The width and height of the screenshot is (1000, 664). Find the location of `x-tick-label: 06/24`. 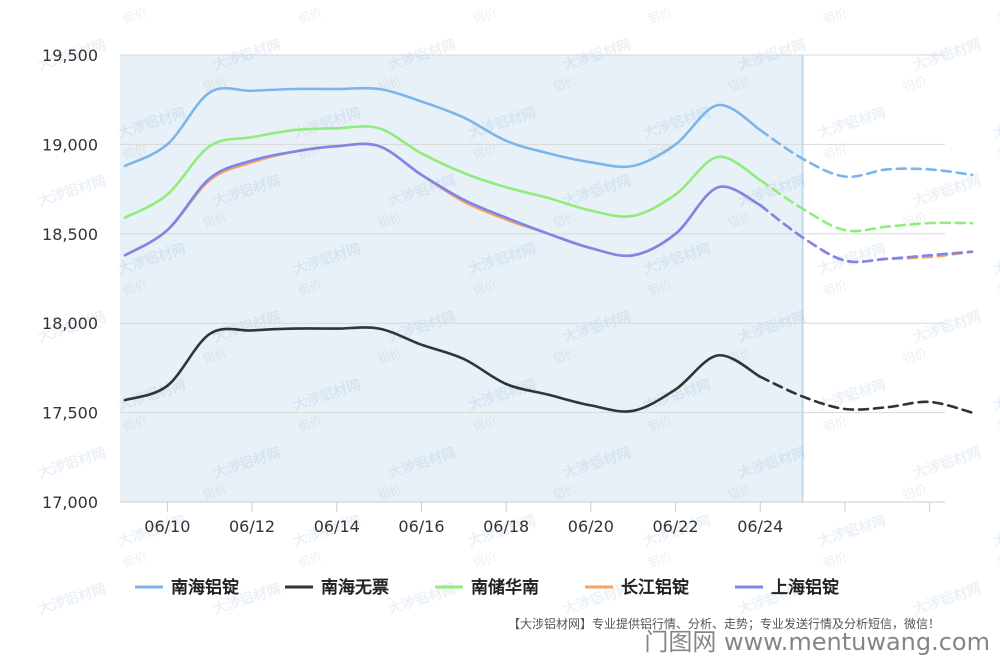

x-tick-label: 06/24 is located at coordinates (760, 526).